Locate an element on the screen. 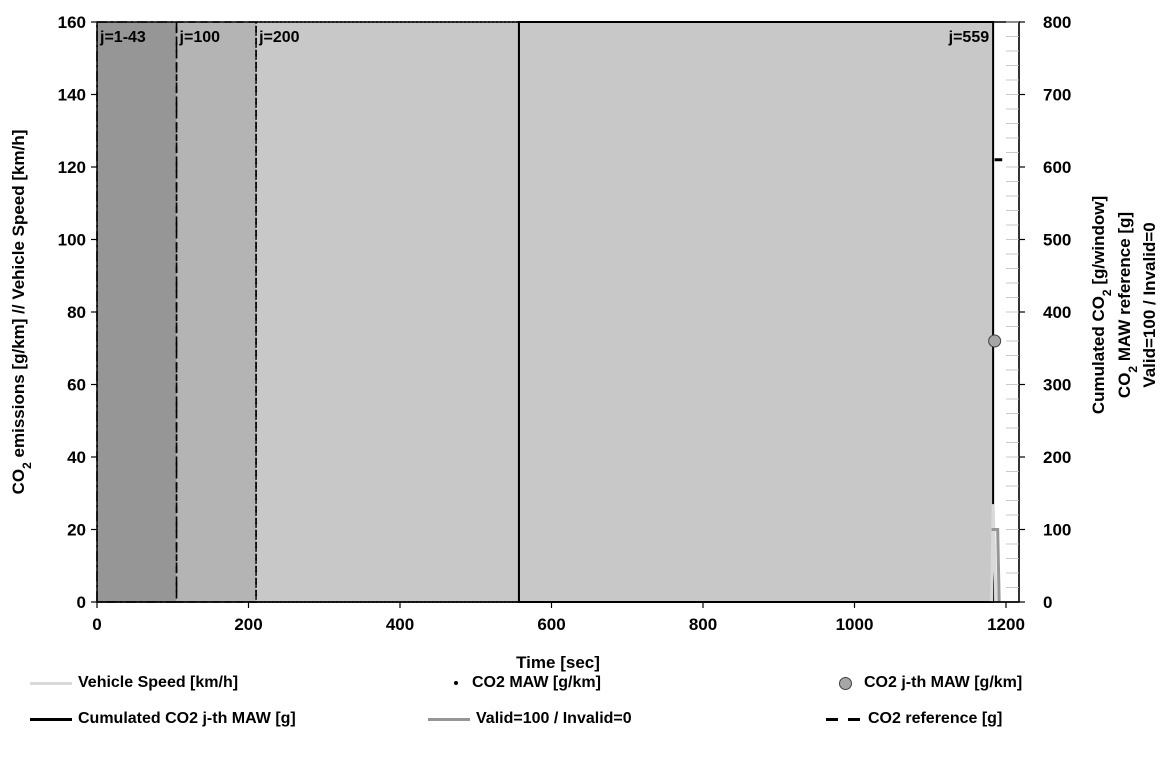  window-label: j=1-43 is located at coordinates (122, 37).